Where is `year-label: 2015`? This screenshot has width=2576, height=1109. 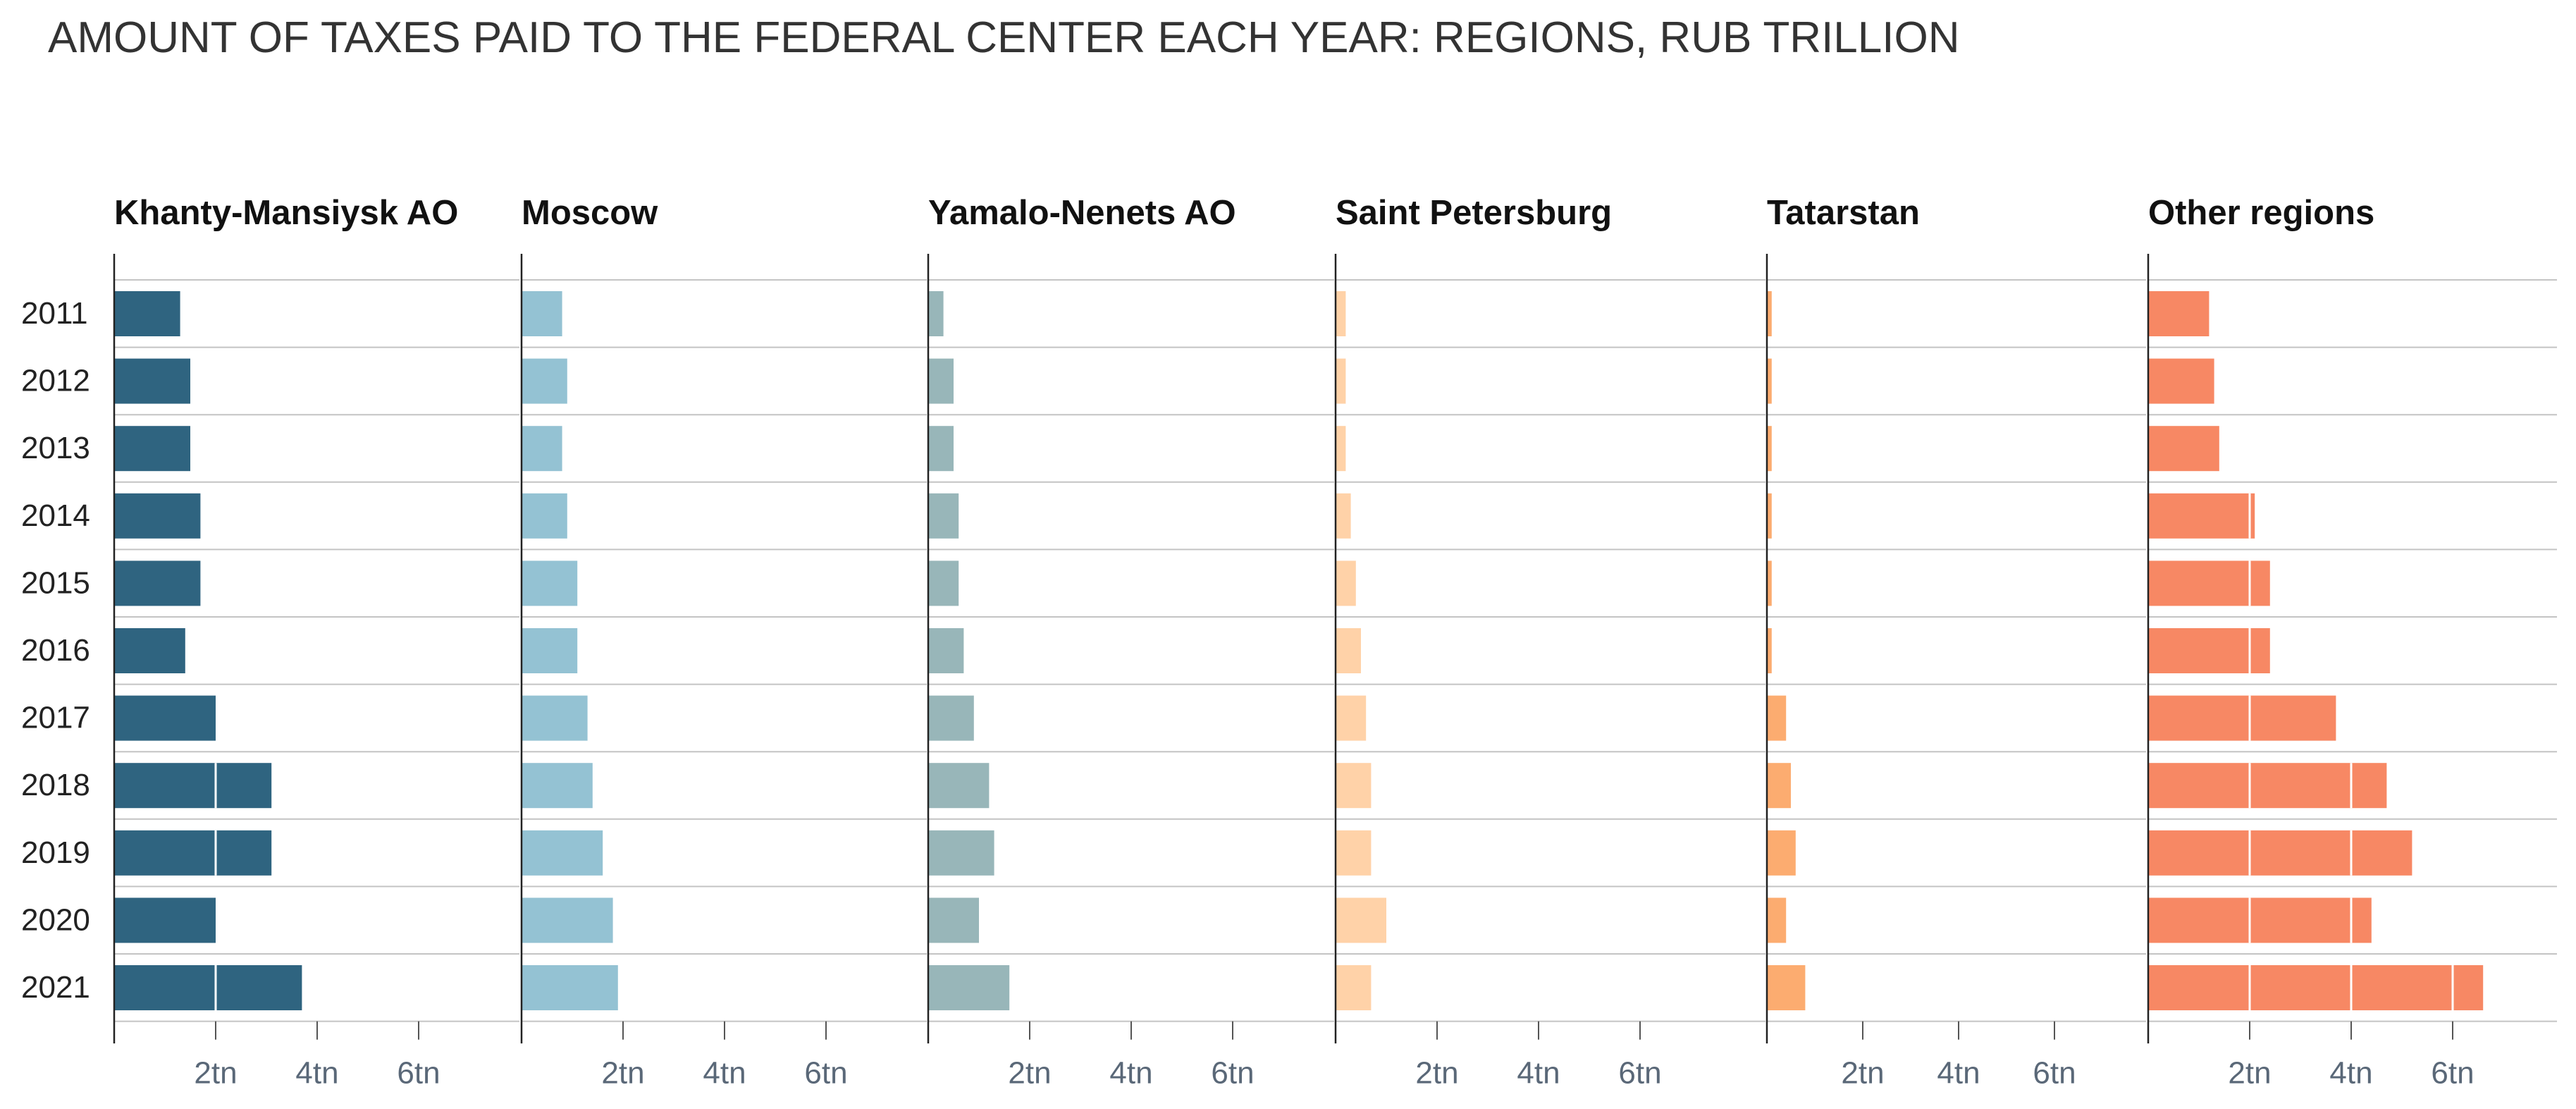 year-label: 2015 is located at coordinates (55, 582).